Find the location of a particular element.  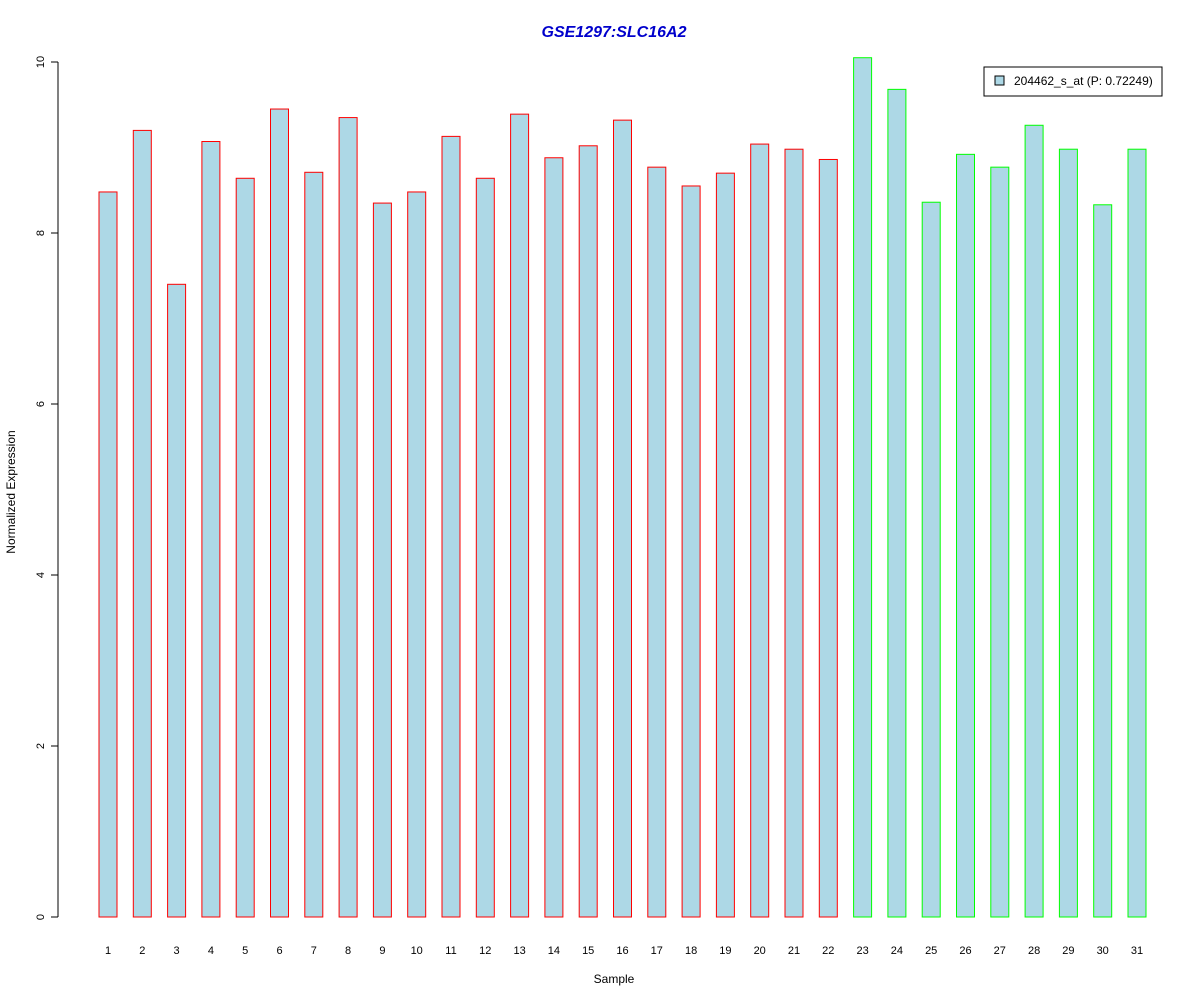

x-tick-label: 2 is located at coordinates (142, 951).